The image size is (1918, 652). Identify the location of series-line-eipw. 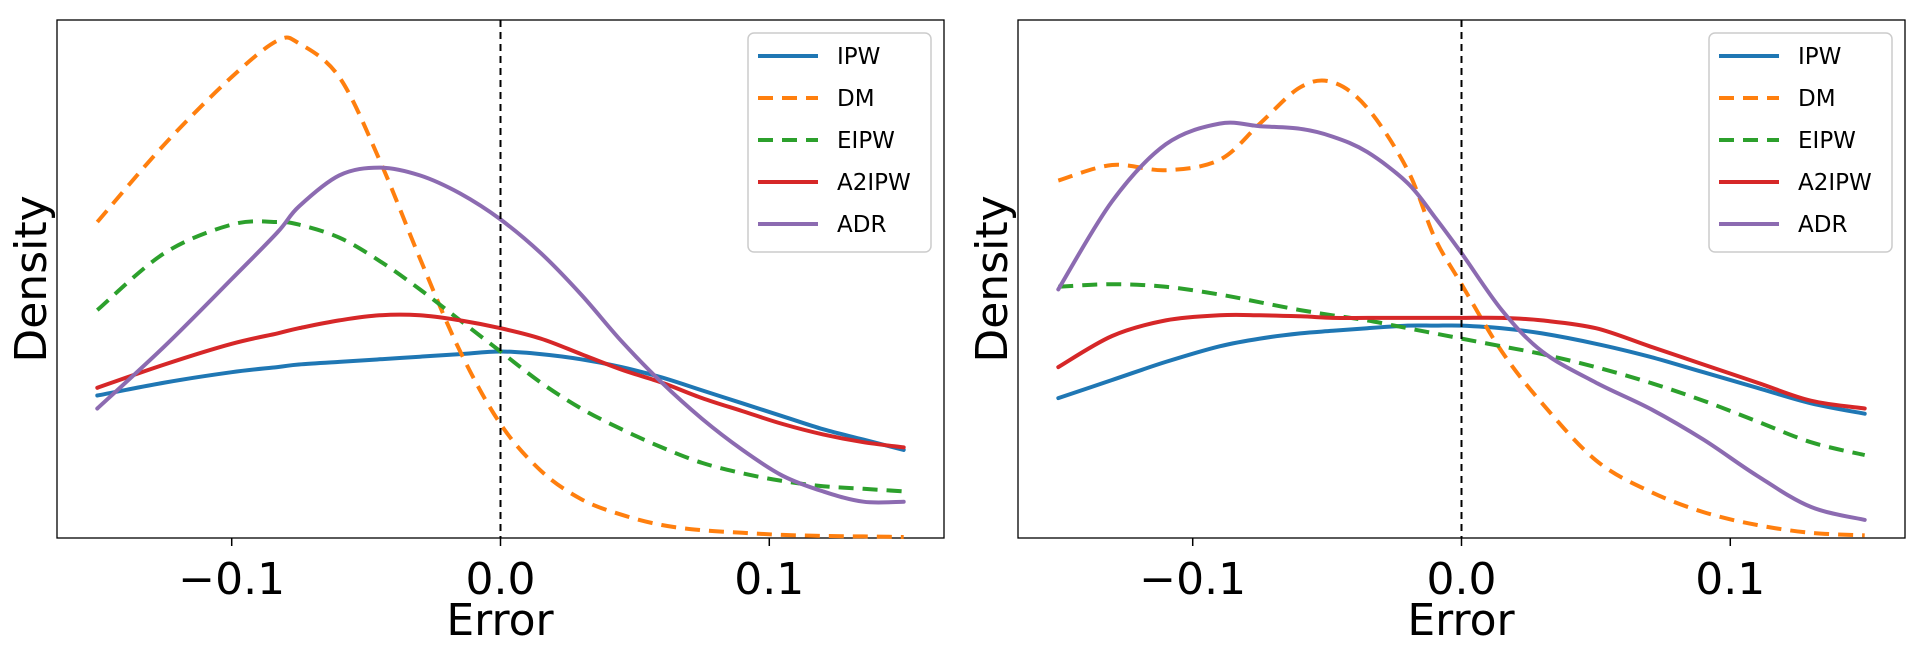
(1462, 370).